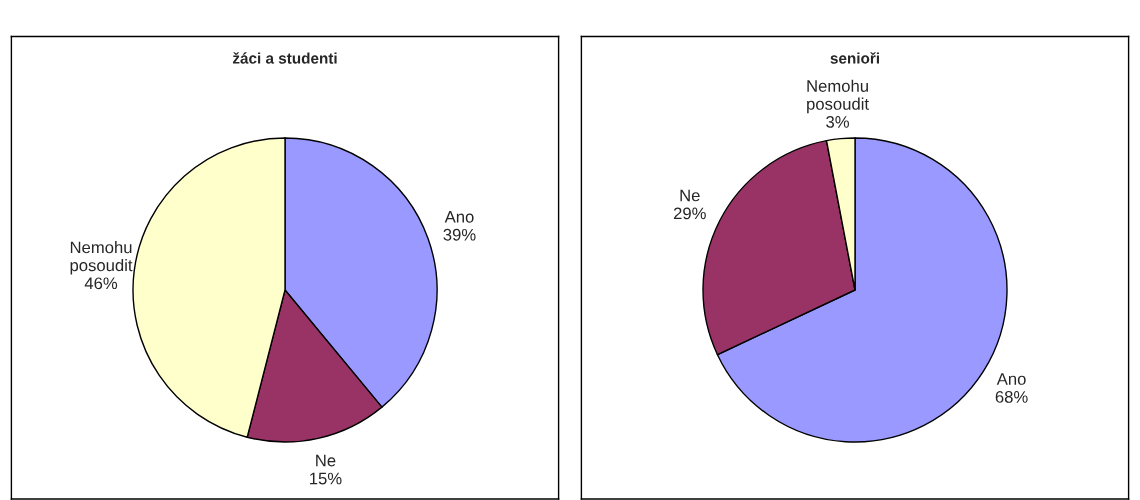 The width and height of the screenshot is (1140, 500). I want to click on data-label: 46%, so click(101, 283).